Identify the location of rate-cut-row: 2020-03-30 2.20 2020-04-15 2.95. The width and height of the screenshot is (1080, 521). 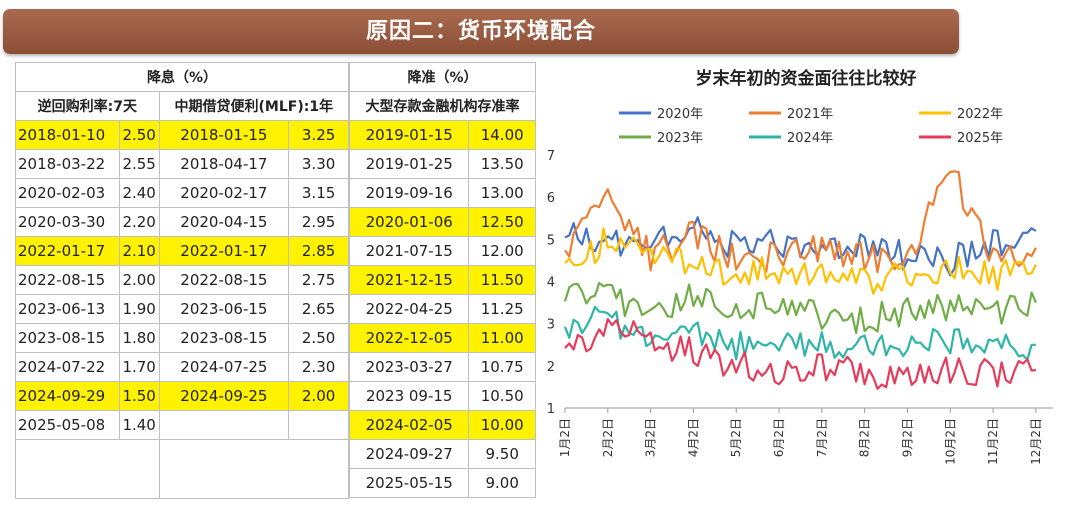
(182, 222).